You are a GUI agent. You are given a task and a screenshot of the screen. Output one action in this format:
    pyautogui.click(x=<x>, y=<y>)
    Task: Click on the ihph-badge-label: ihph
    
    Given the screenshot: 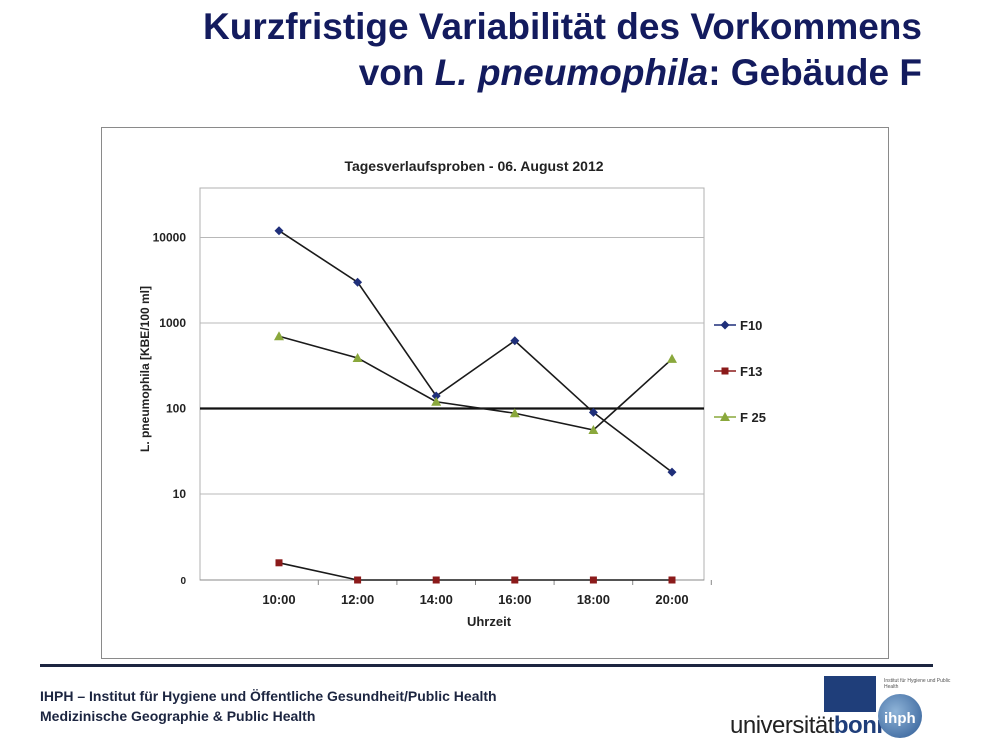 What is the action you would take?
    pyautogui.click(x=900, y=718)
    